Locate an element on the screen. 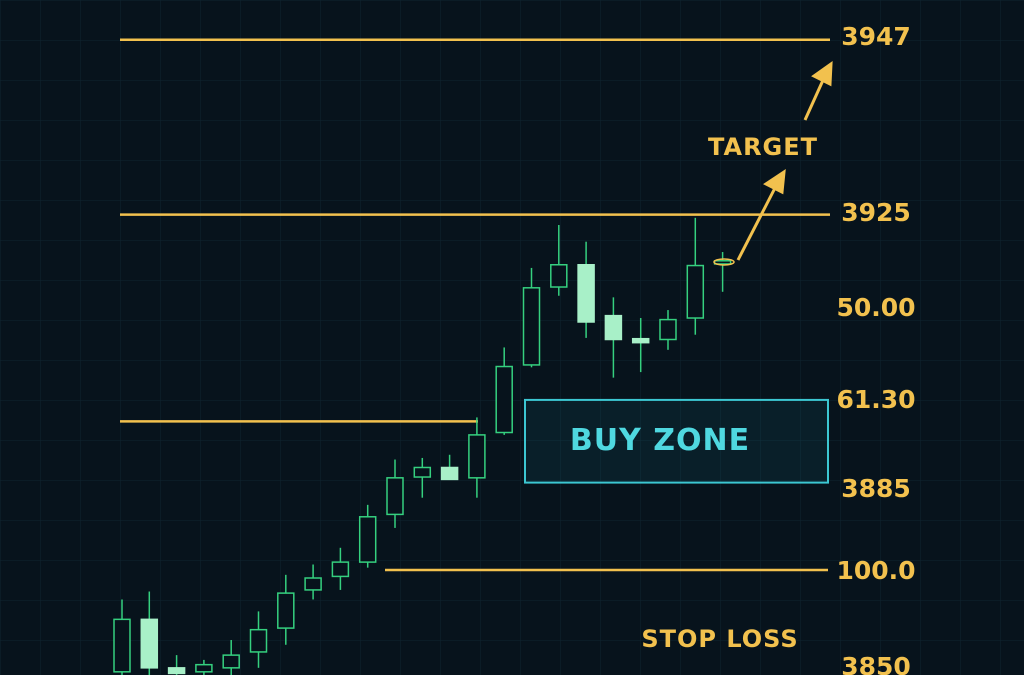  target-arrows is located at coordinates (784, 160).